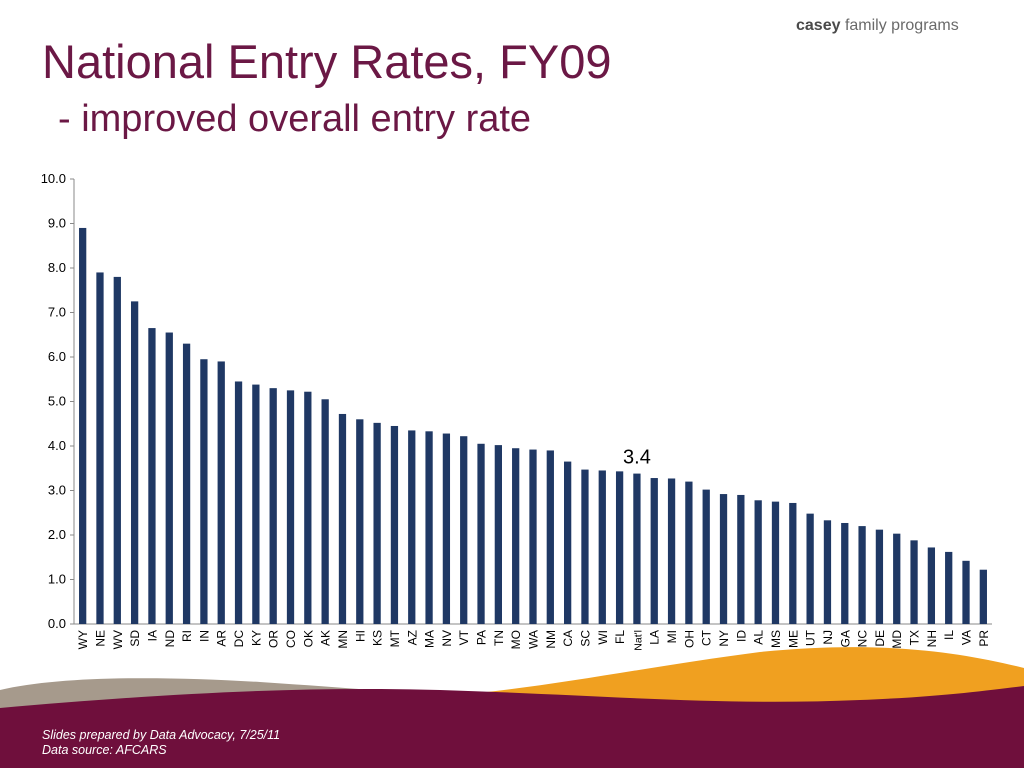 The width and height of the screenshot is (1024, 768). I want to click on x-tick-label: UT, so click(811, 637).